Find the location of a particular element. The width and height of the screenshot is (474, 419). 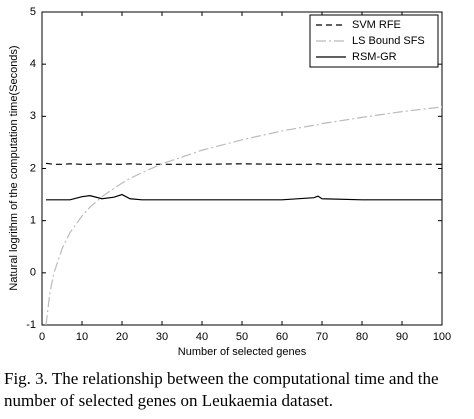

x-tick-label: 10 is located at coordinates (82, 337).